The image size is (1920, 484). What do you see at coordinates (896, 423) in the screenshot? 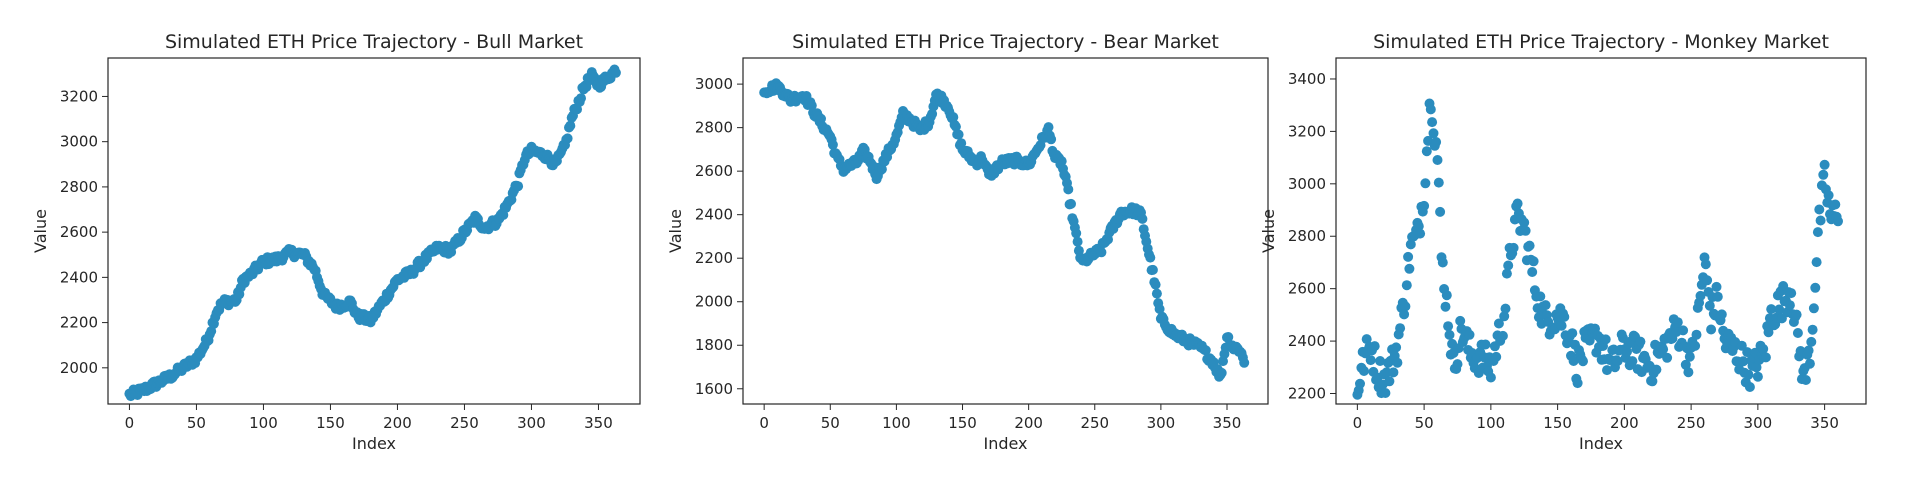
I see `x-tick-label: 100` at bounding box center [896, 423].